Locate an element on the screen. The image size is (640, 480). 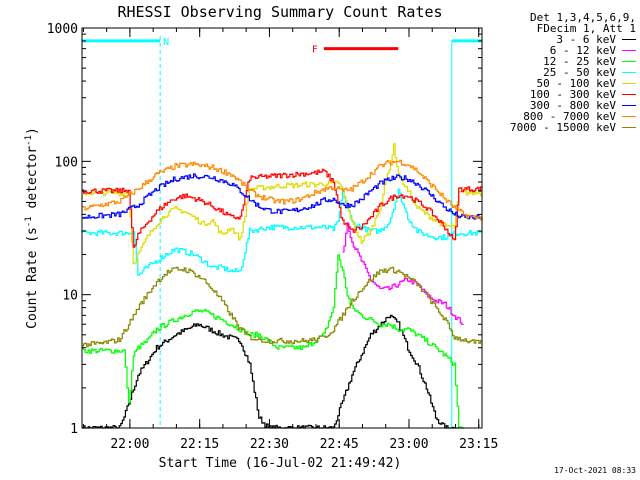
y-tick-label: 1 is located at coordinates (74, 429).